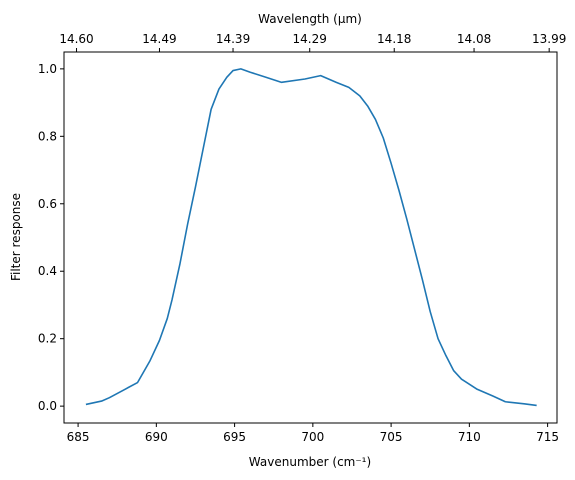 Image resolution: width=575 pixels, height=480 pixels. What do you see at coordinates (549, 39) in the screenshot?
I see `top-tick-label: 13.99` at bounding box center [549, 39].